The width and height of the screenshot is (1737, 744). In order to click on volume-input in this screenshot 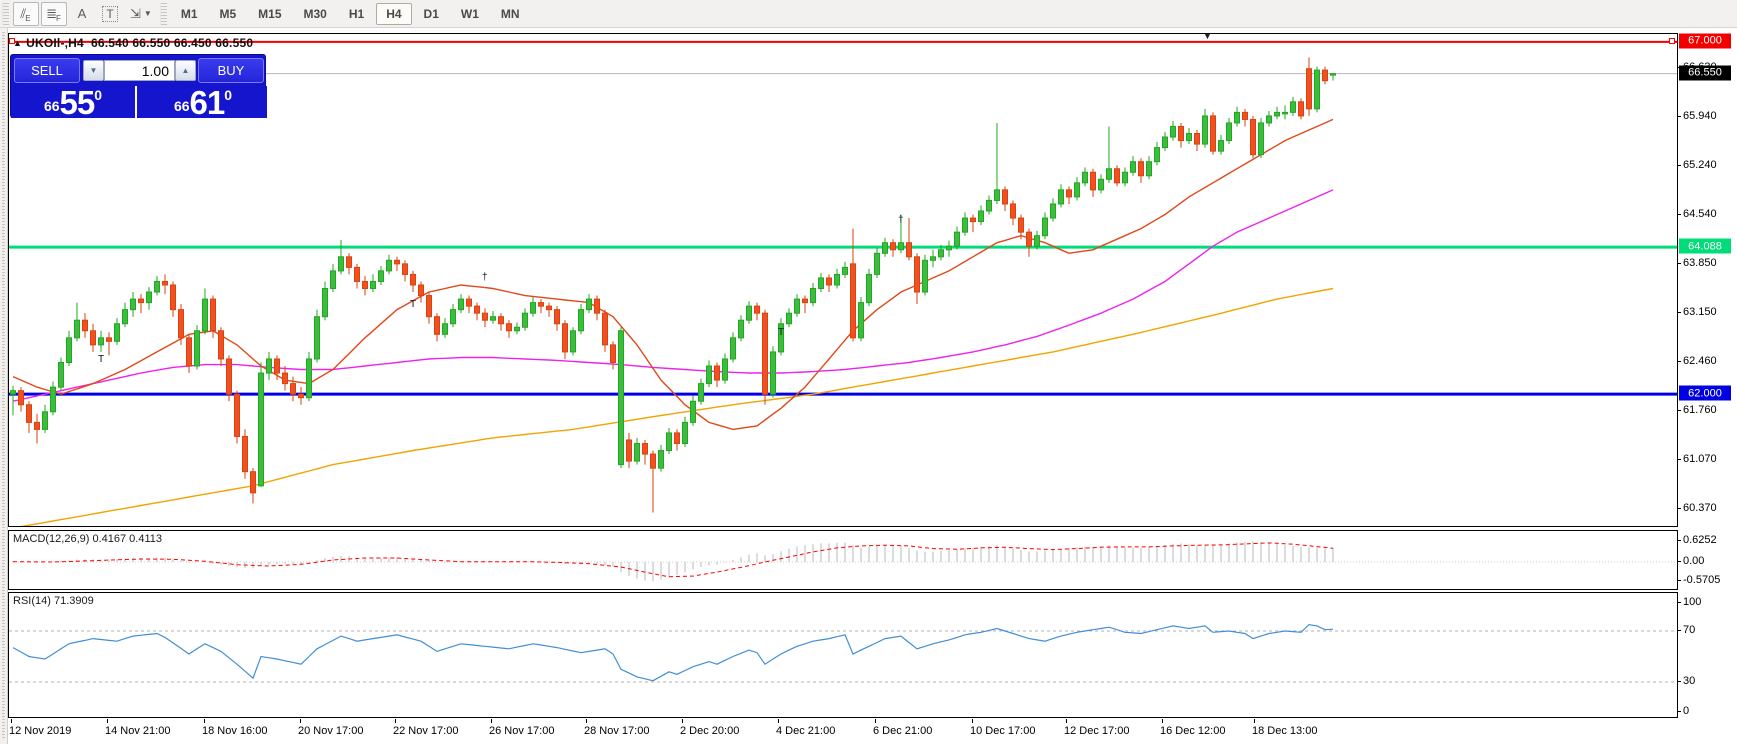, I will do `click(139, 70)`.